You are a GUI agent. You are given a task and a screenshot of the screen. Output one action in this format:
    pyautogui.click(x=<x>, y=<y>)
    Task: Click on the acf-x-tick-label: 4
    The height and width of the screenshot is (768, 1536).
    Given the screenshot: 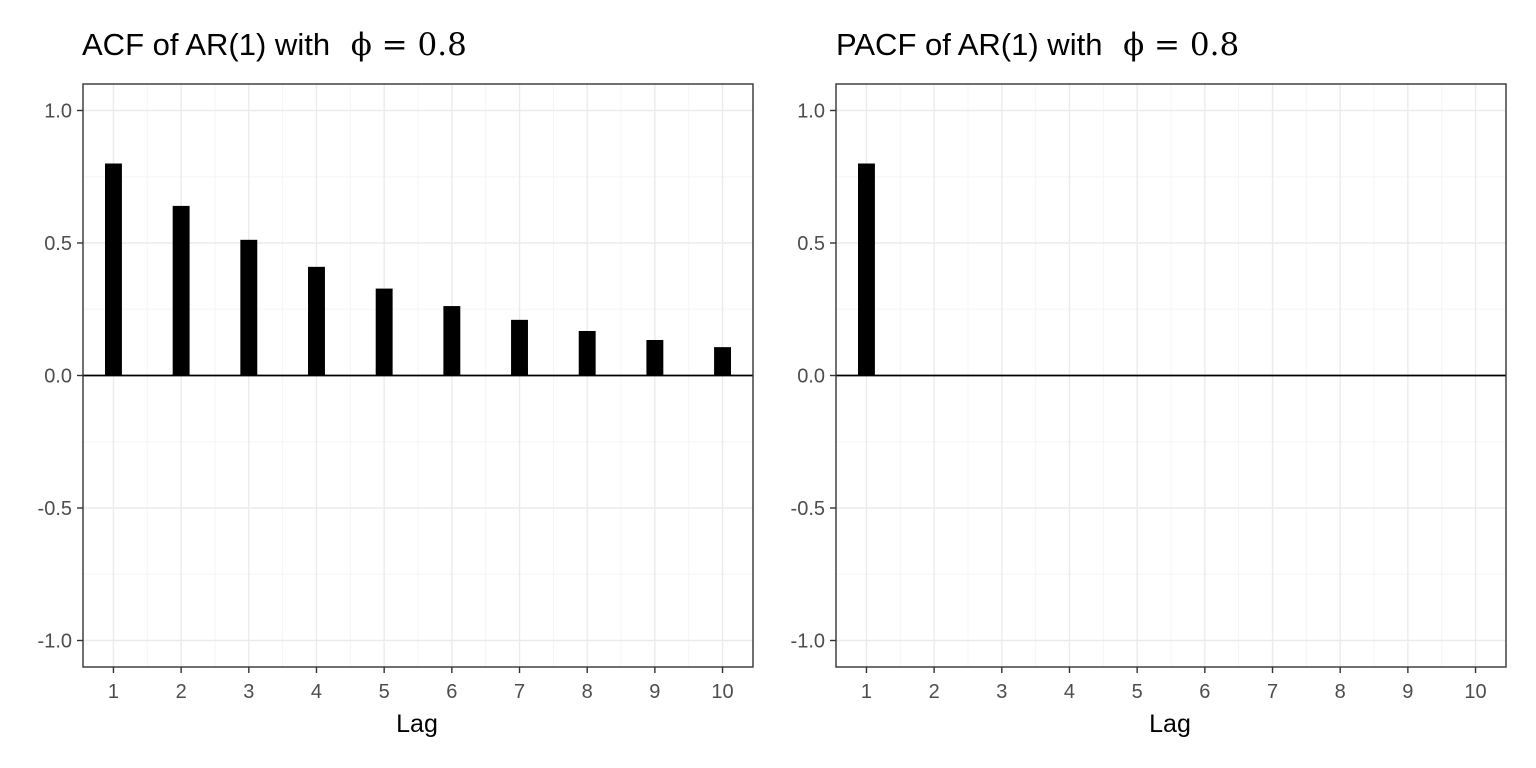 What is the action you would take?
    pyautogui.click(x=316, y=692)
    